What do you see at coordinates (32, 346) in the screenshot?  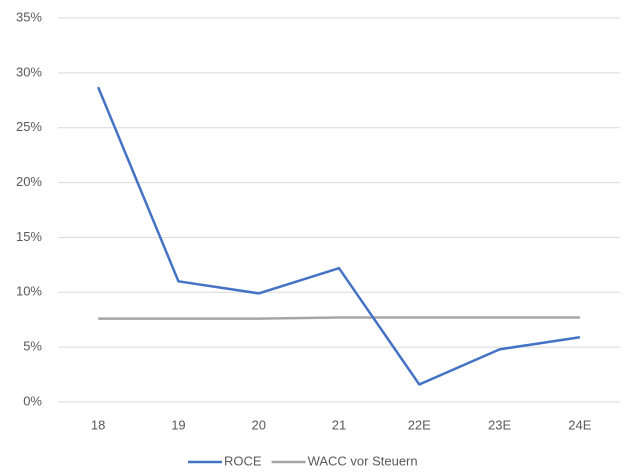 I see `y-tick-label: 5%` at bounding box center [32, 346].